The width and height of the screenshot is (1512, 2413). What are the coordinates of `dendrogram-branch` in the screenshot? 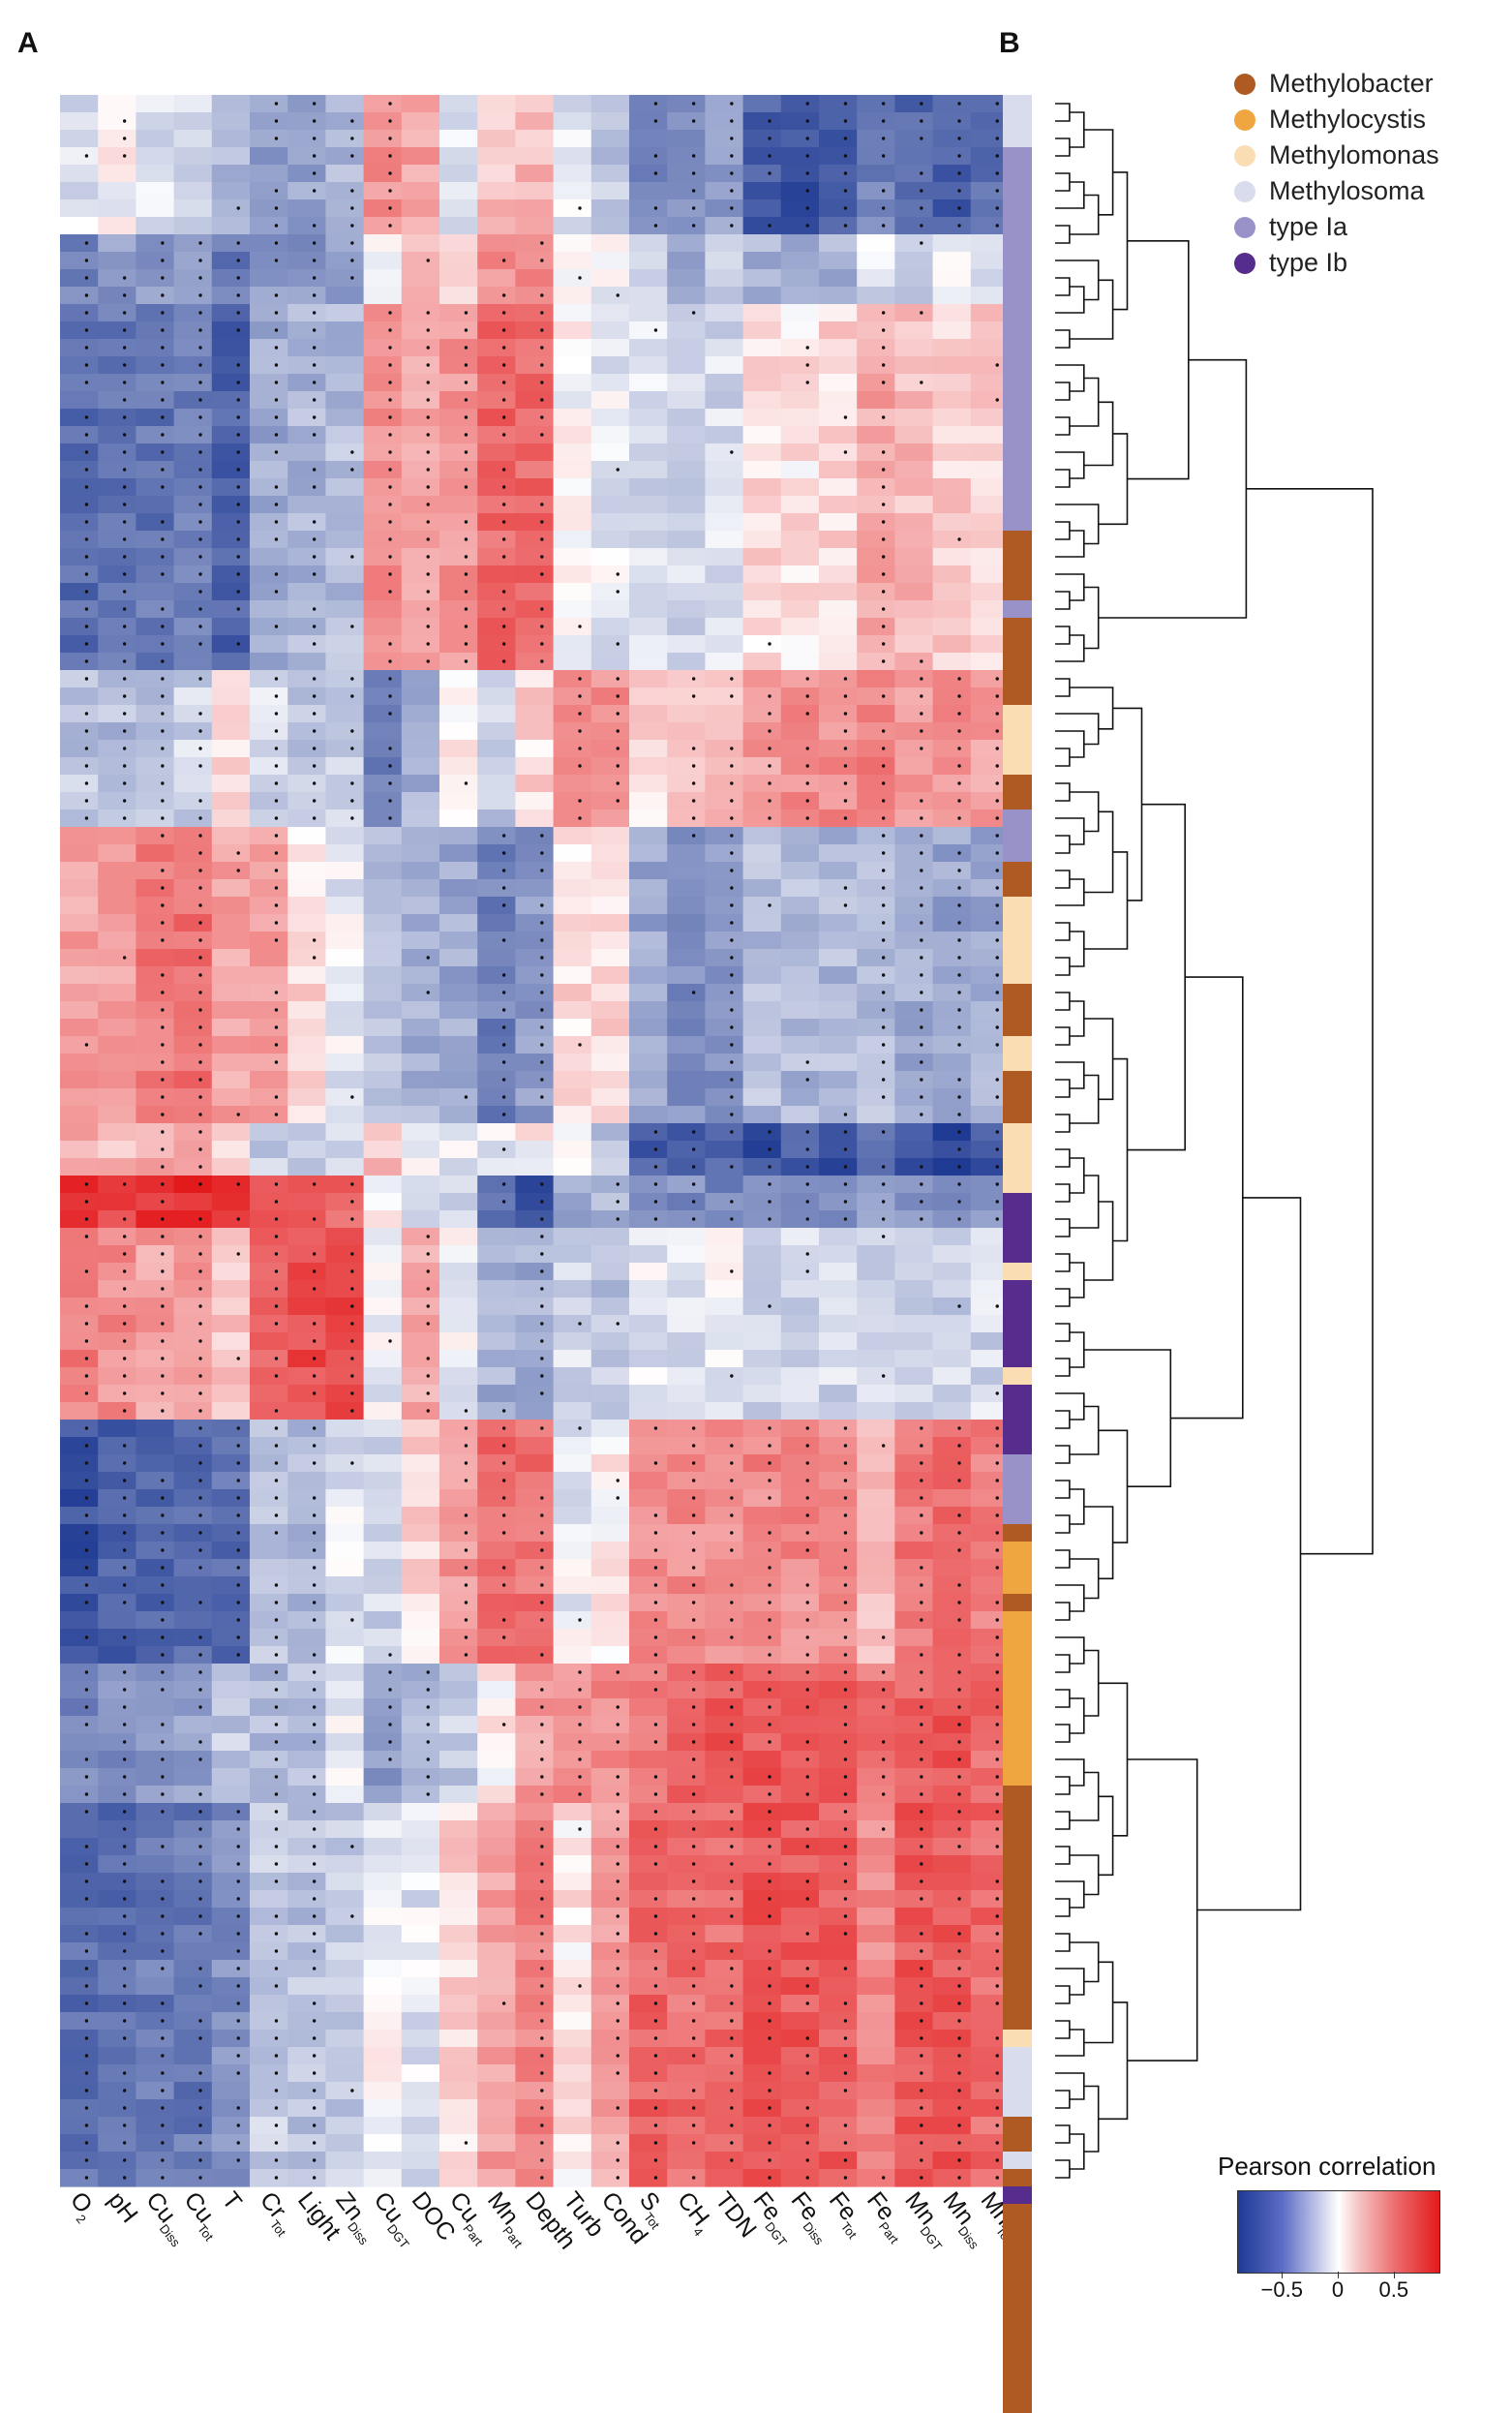 It's located at (1063, 1524).